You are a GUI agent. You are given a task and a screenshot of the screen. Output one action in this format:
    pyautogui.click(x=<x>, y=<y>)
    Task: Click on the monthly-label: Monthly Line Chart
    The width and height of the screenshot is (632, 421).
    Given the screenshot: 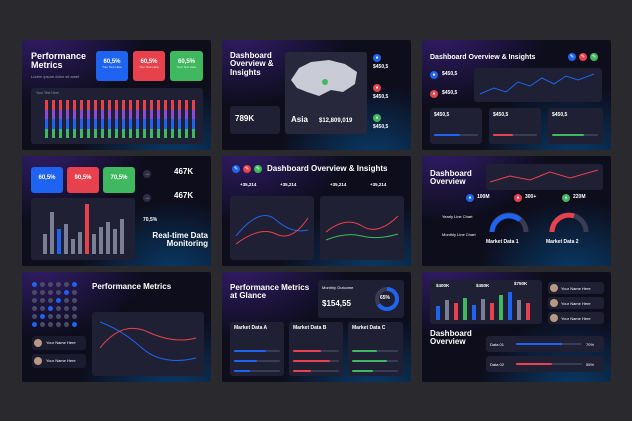 What is the action you would take?
    pyautogui.click(x=459, y=234)
    